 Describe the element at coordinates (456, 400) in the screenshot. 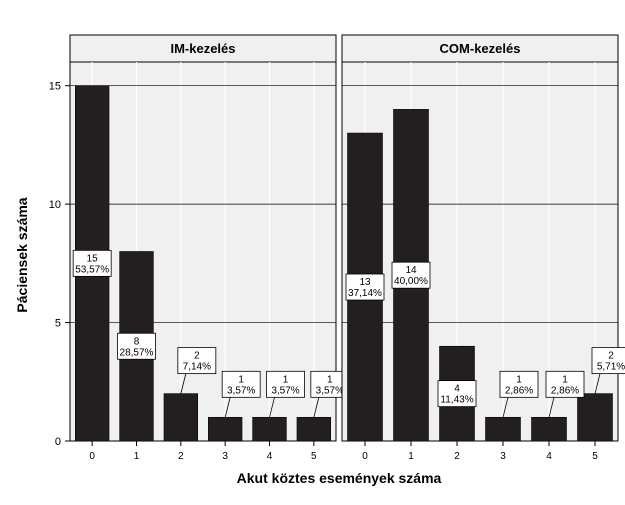

I see `data-label-percent: 11,43%` at that location.